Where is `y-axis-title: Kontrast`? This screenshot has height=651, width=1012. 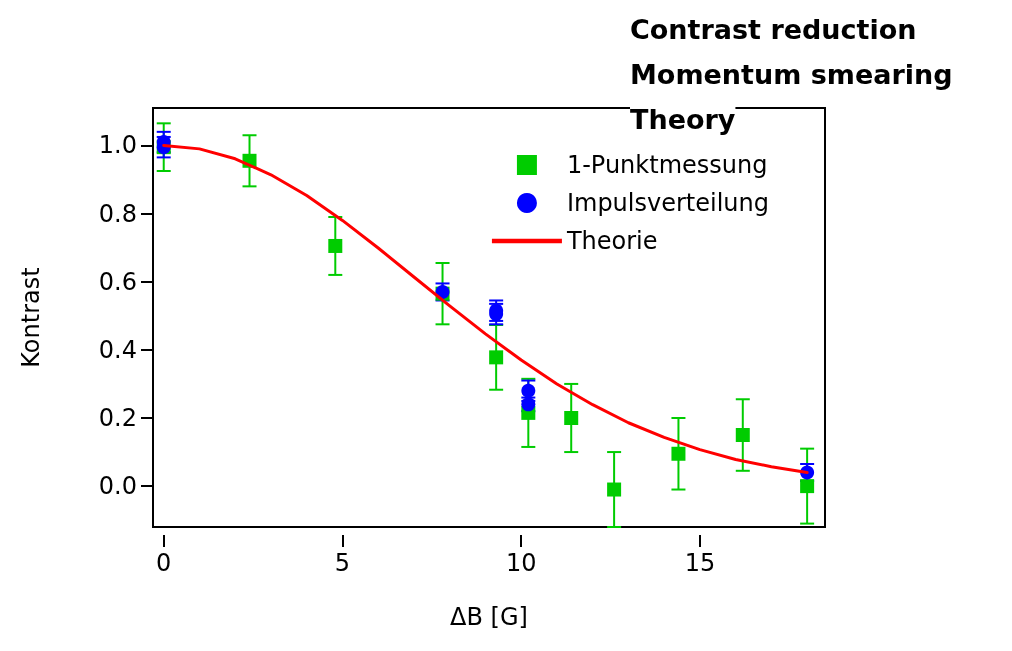 y-axis-title: Kontrast is located at coordinates (31, 317).